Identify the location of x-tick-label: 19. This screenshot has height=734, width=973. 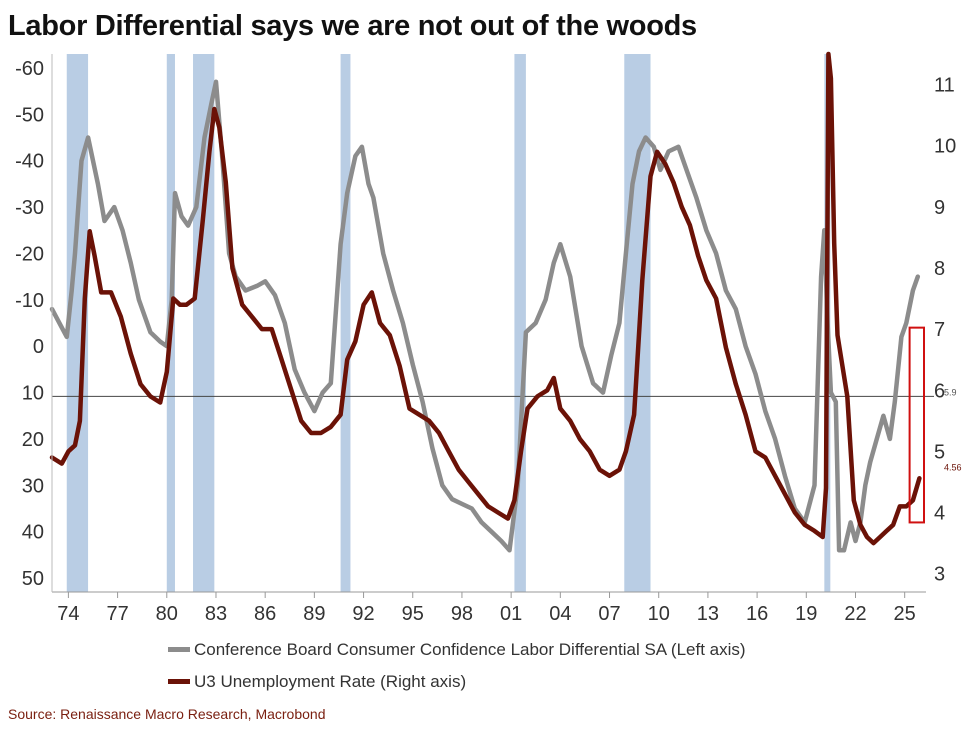
(806, 614).